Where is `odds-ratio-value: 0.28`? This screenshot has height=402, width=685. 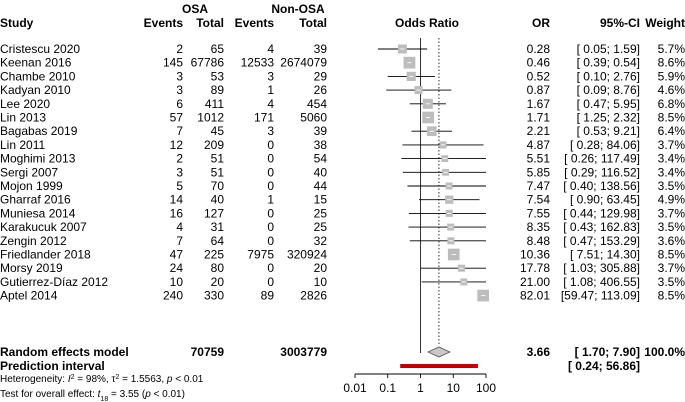
odds-ratio-value: 0.28 is located at coordinates (539, 49).